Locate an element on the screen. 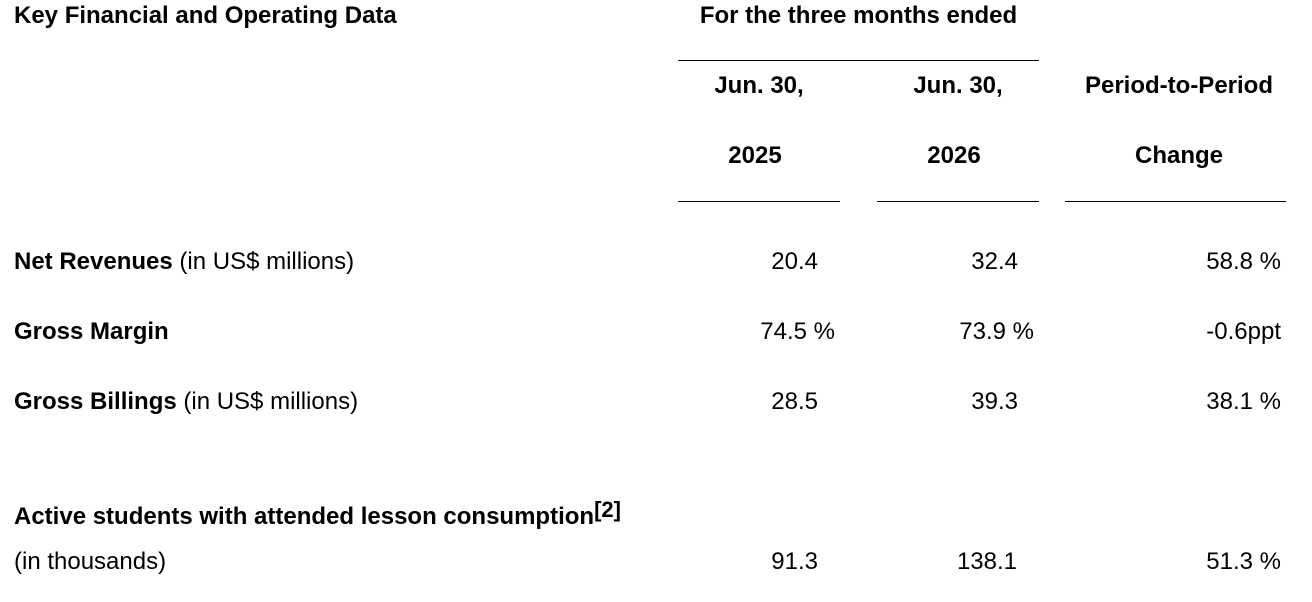 The image size is (1312, 602). cell-active-students-2026: 138.1 is located at coordinates (986, 561).